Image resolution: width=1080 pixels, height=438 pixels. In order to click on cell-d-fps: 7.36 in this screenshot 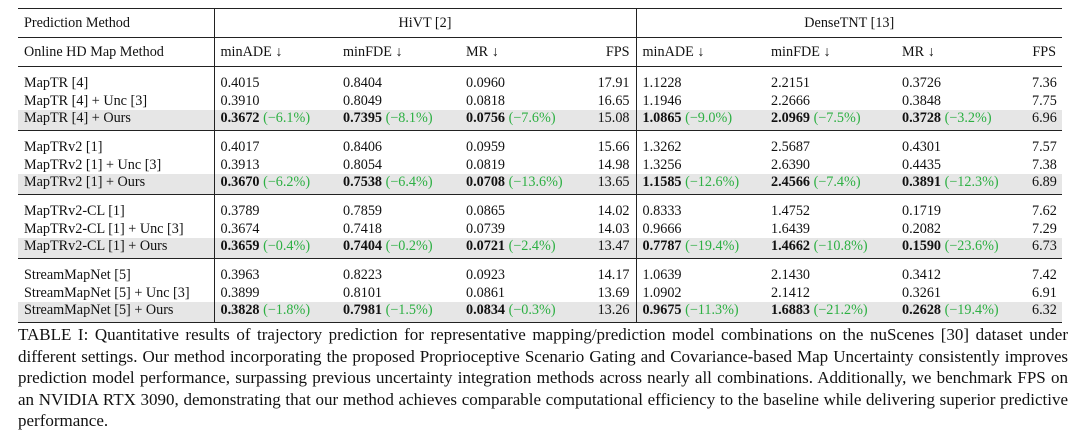, I will do `click(1044, 80)`.